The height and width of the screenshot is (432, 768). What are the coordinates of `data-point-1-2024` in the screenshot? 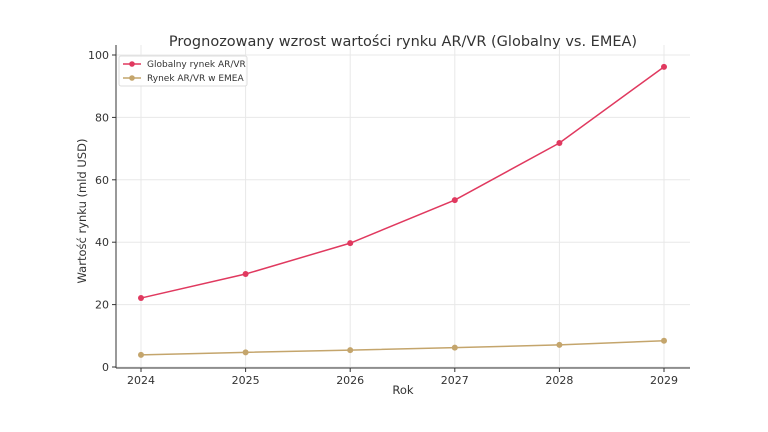 It's located at (141, 354).